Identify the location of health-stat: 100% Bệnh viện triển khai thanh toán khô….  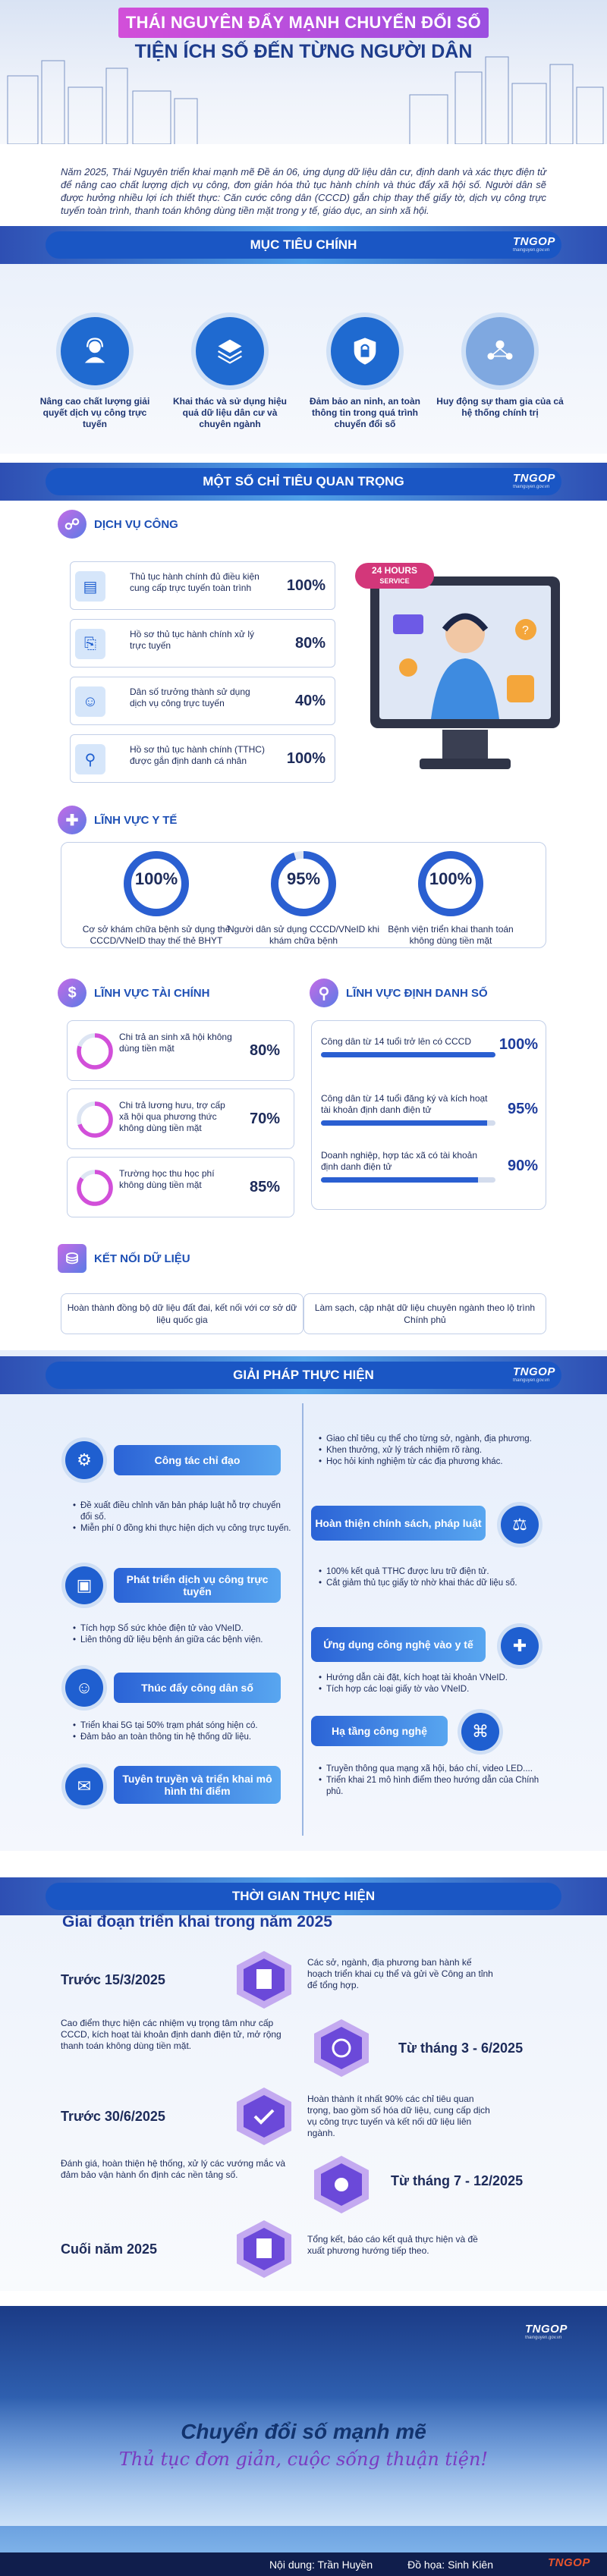
(451, 897).